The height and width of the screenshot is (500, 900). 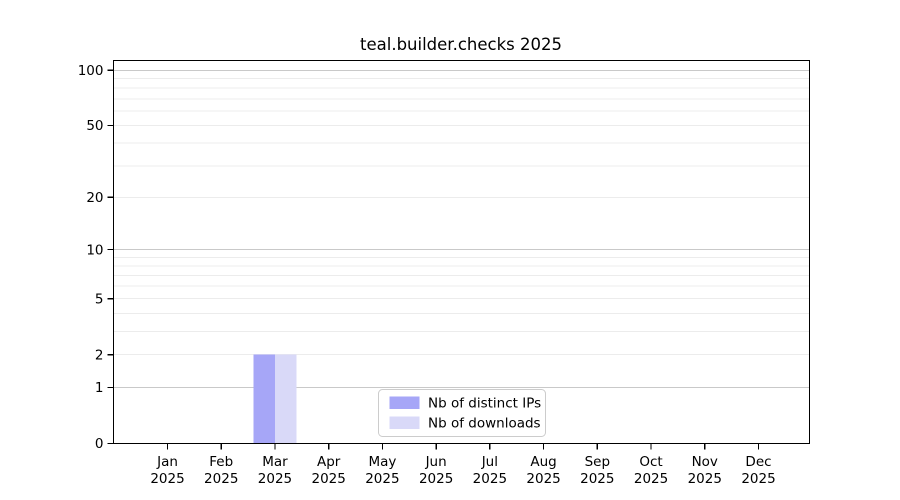 I want to click on bar-mar-series0, so click(x=264, y=399).